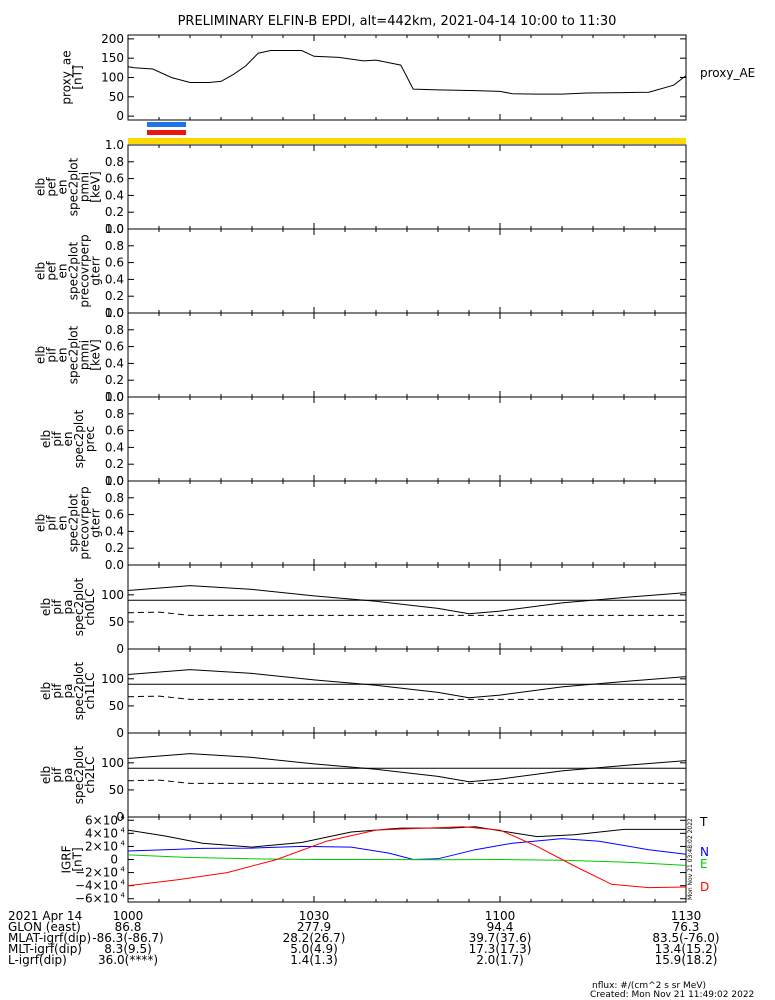  I want to click on ephemeris-value: 86.8, so click(128, 927).